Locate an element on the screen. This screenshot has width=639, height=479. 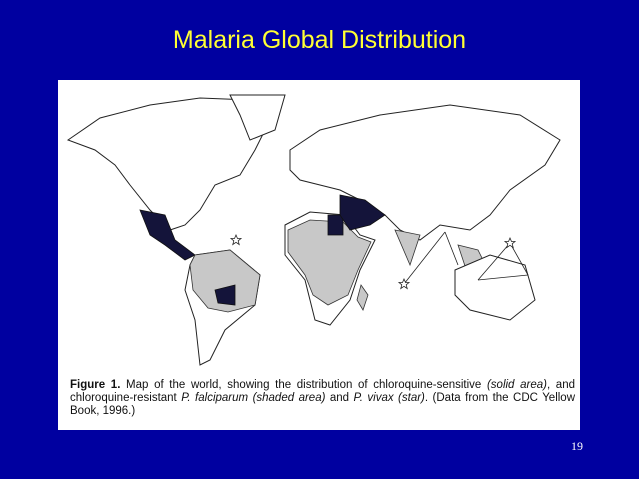
caption-text: and is located at coordinates (339, 398).